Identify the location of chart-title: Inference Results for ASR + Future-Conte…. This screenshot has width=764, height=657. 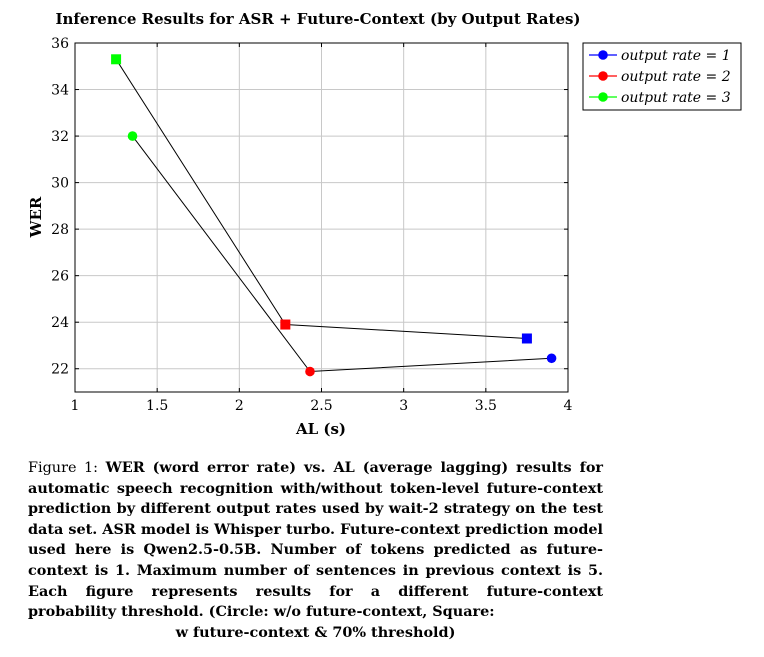
(317, 19).